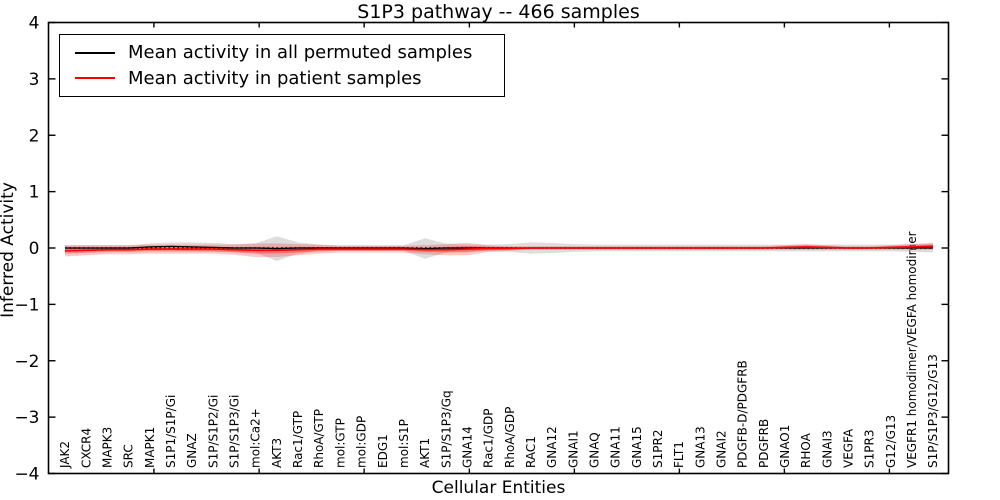 This screenshot has width=1000, height=500. What do you see at coordinates (849, 448) in the screenshot?
I see `x-category-label: VEGFA` at bounding box center [849, 448].